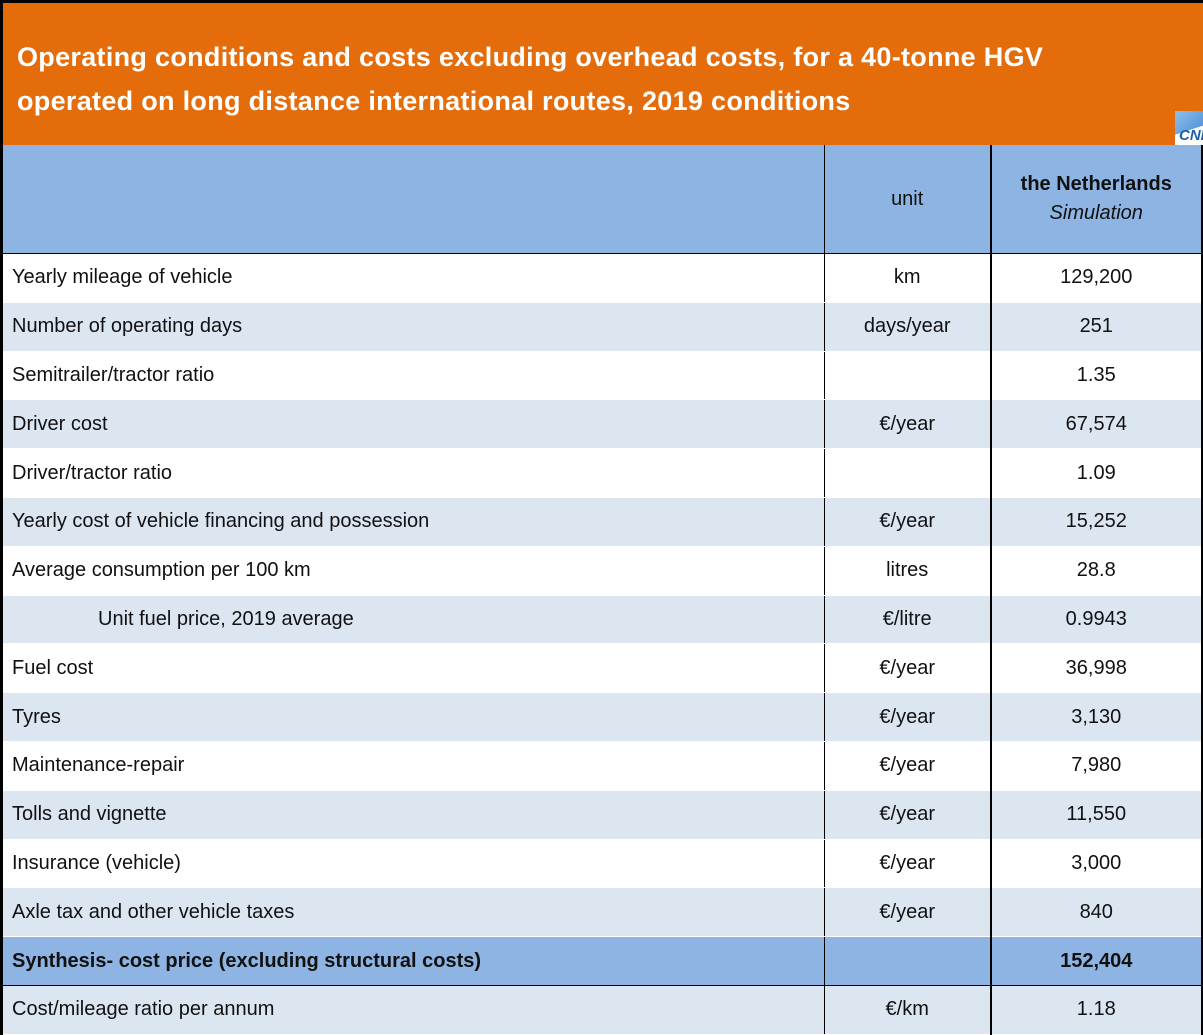 The height and width of the screenshot is (1035, 1203). Describe the element at coordinates (413, 376) in the screenshot. I see `table-cell: Semitrailer/tractor ratio` at that location.